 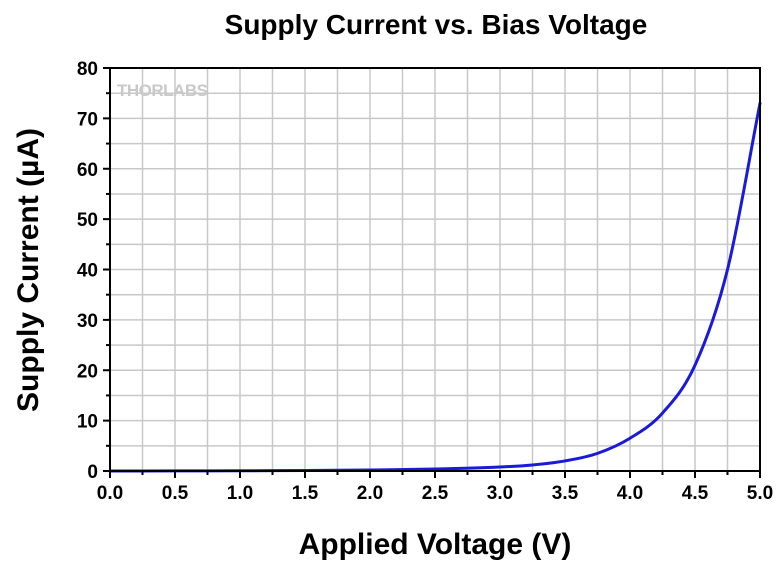 I want to click on x-tick-label: 1.5, so click(x=305, y=493).